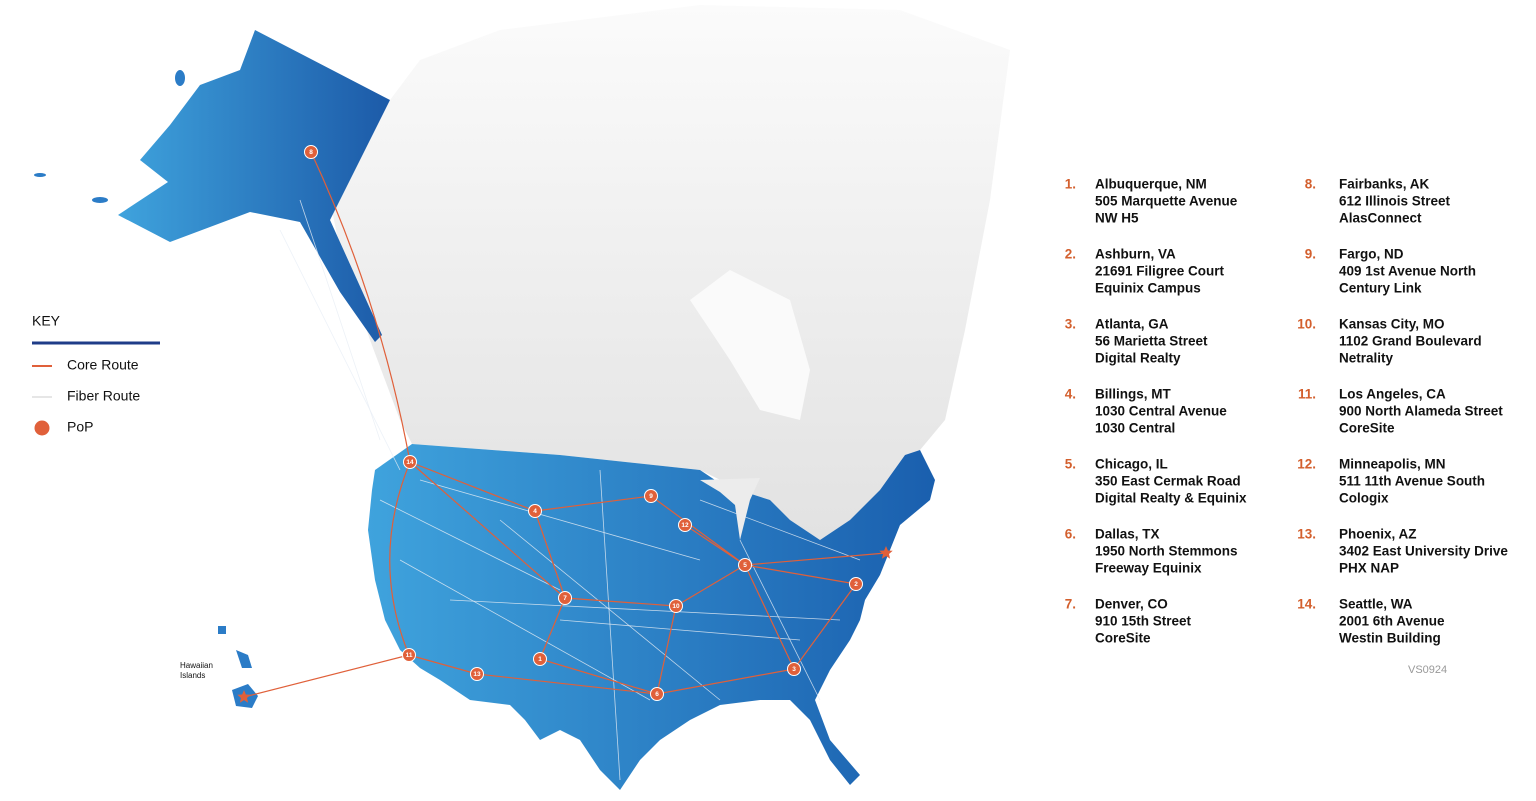 The height and width of the screenshot is (801, 1536). Describe the element at coordinates (409, 655) in the screenshot. I see `pop-label: 11` at that location.